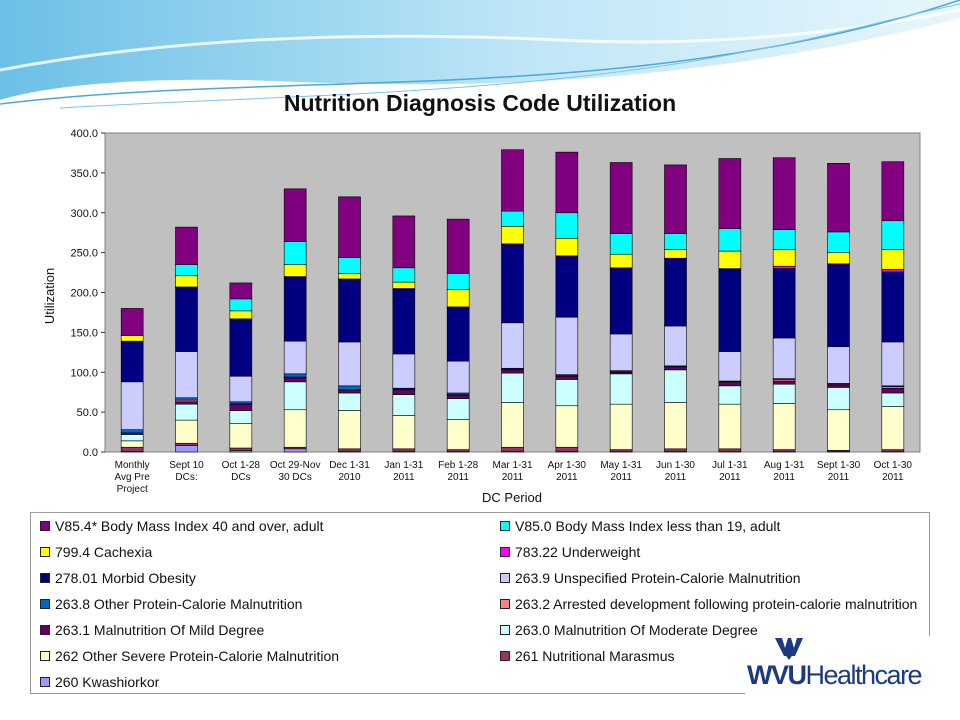  I want to click on legend-item: 799.4 Cachexia, so click(96, 552).